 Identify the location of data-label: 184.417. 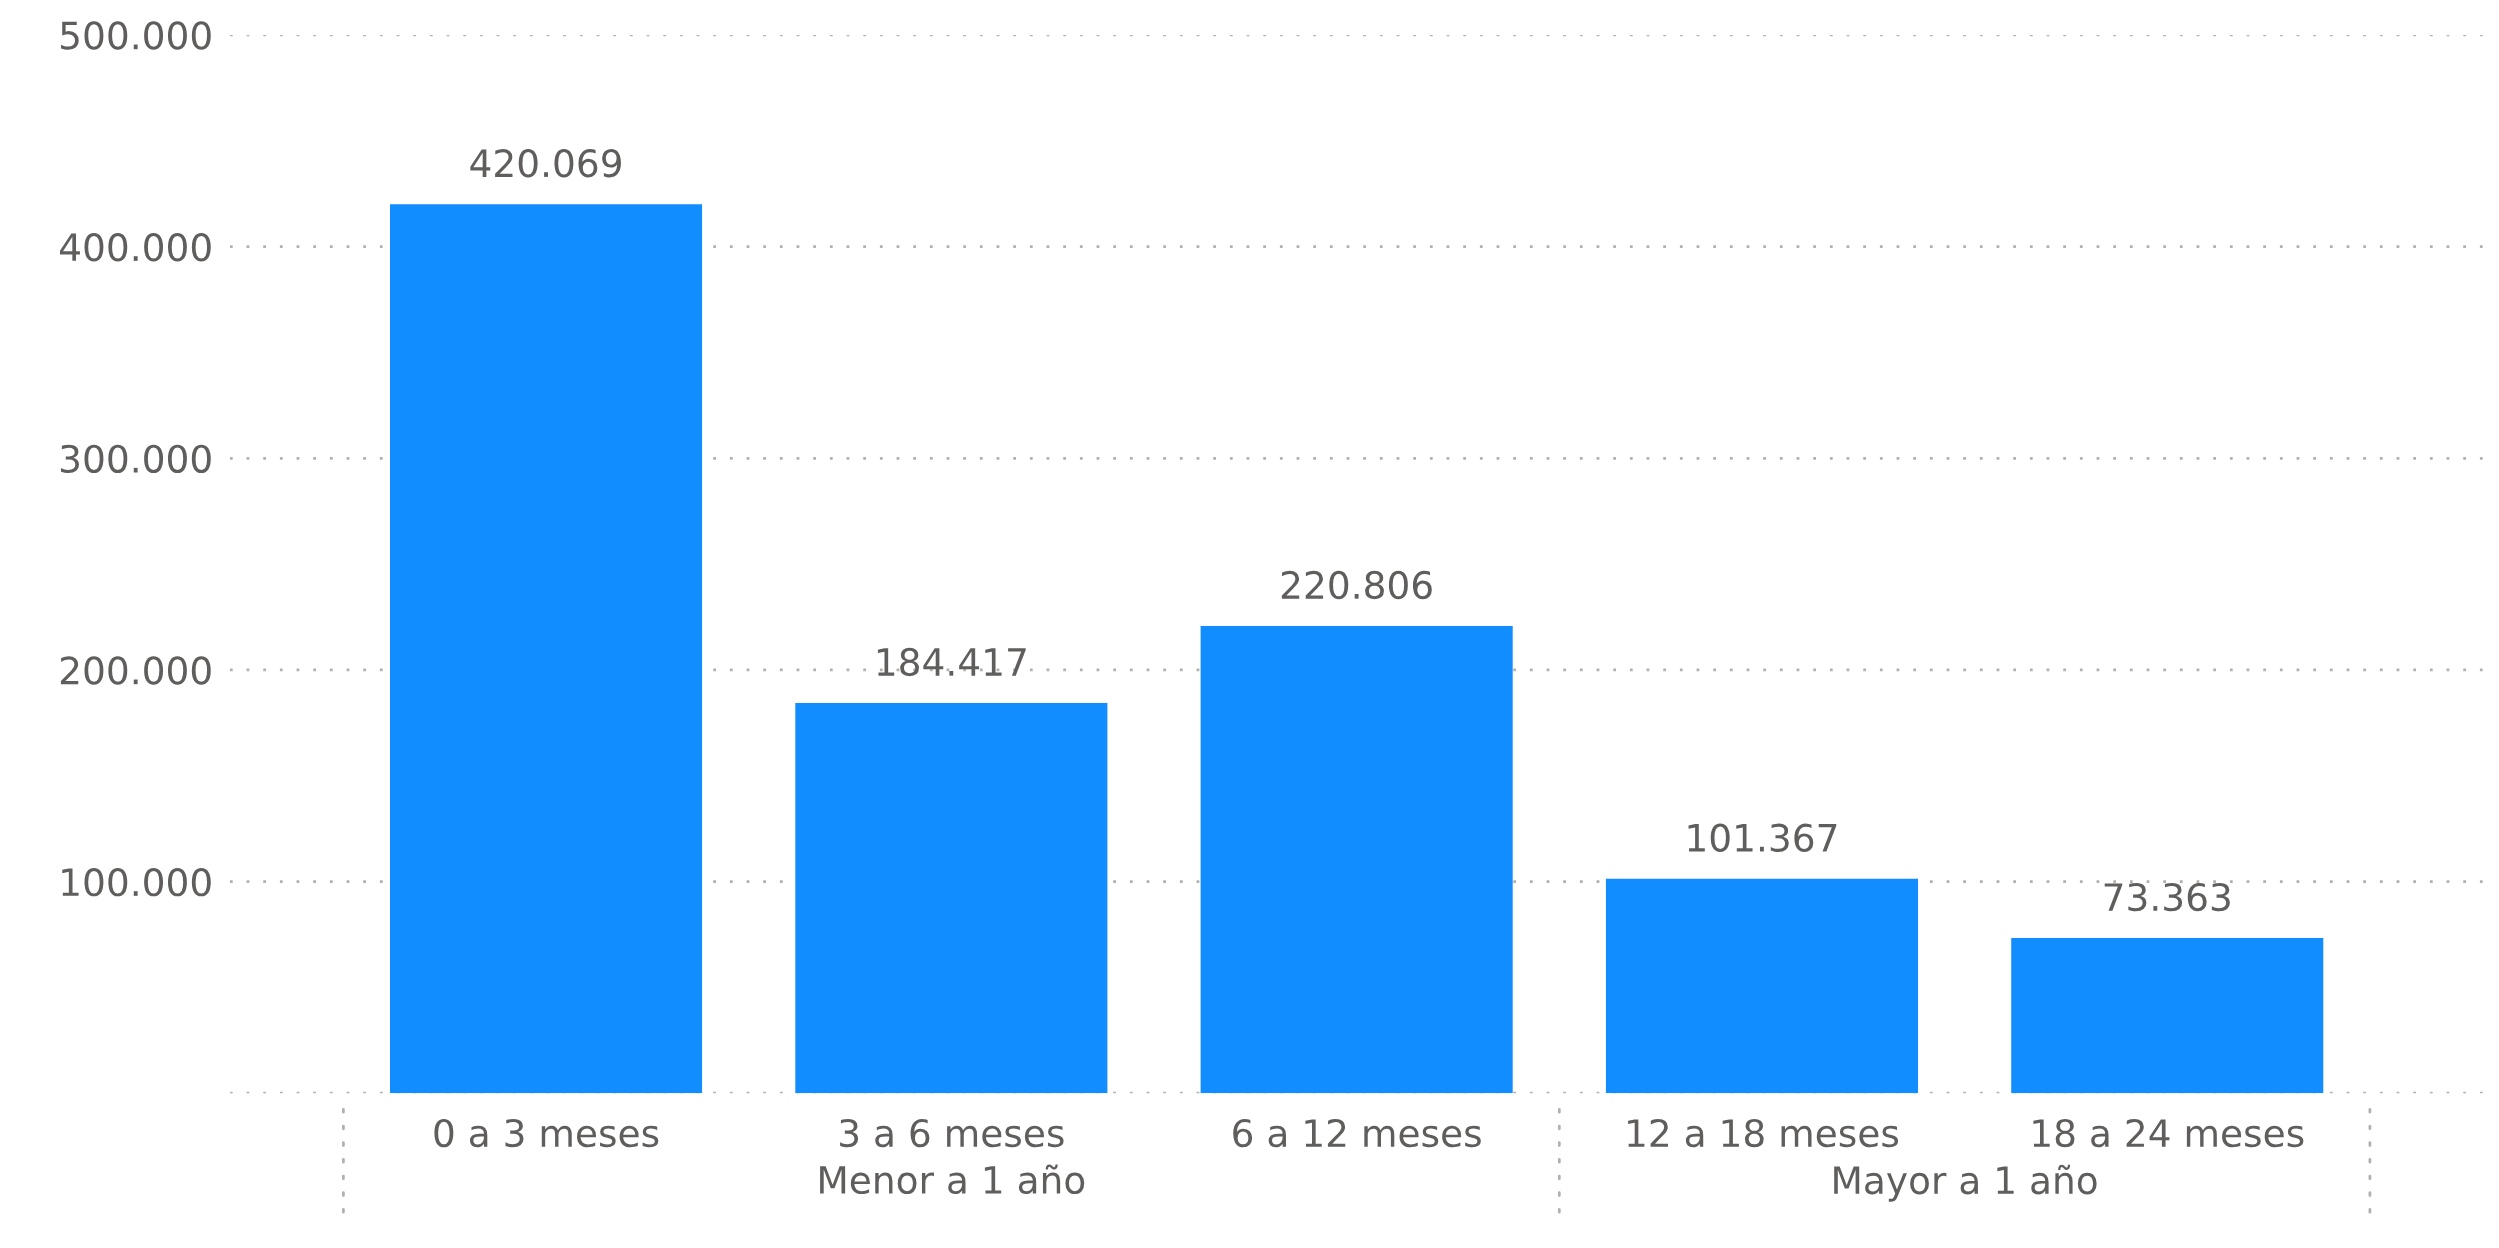
(951, 662).